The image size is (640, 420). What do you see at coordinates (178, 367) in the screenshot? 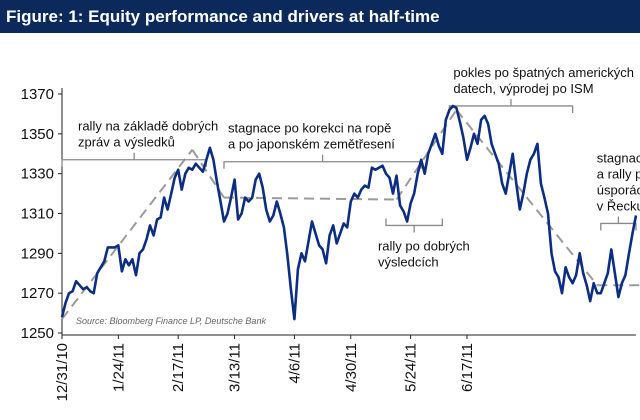
I see `x-tick-label: 2/17/11` at bounding box center [178, 367].